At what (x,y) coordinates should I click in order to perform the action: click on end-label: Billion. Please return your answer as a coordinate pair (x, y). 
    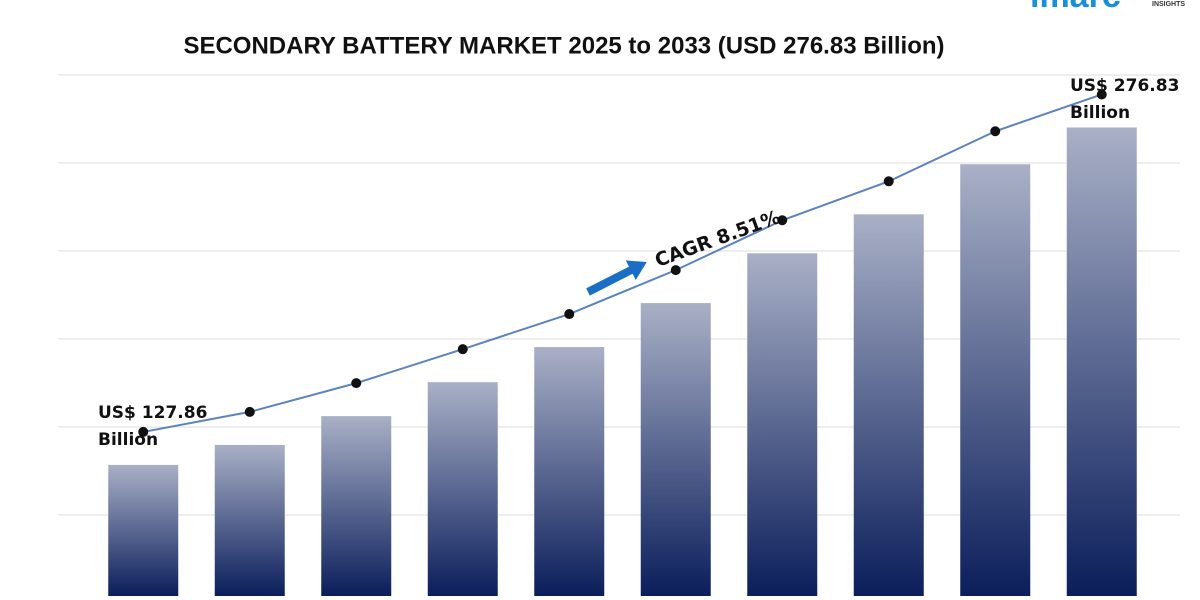
    Looking at the image, I should click on (1100, 113).